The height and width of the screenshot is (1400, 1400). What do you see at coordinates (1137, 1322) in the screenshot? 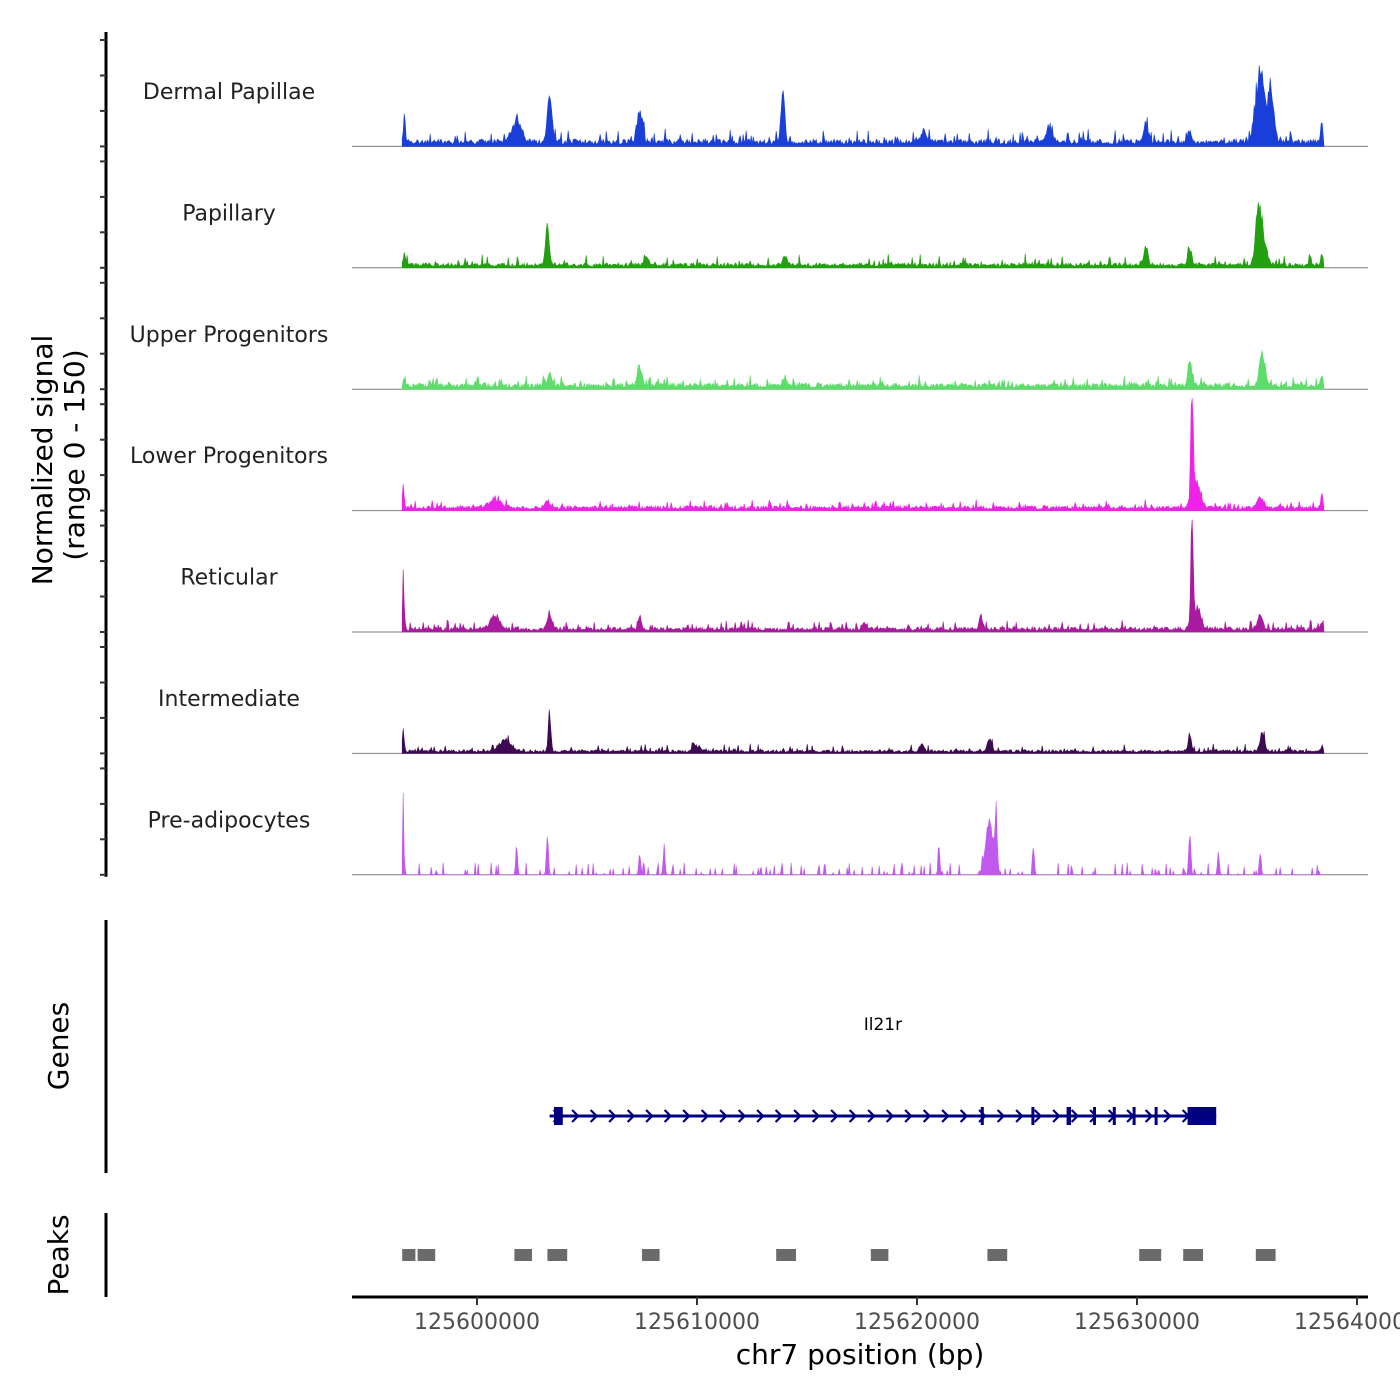
I see `x-tick-label: 125630000` at bounding box center [1137, 1322].